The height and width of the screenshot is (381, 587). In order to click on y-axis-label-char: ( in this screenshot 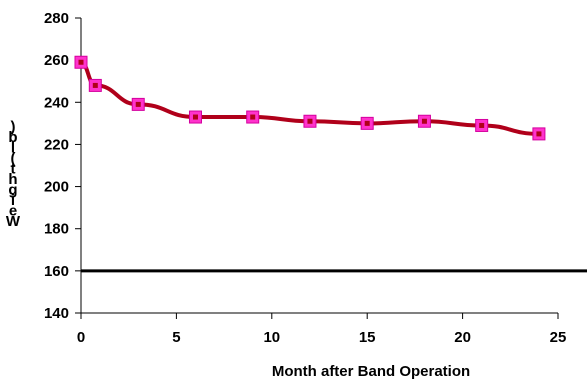, I will do `click(13, 158)`.